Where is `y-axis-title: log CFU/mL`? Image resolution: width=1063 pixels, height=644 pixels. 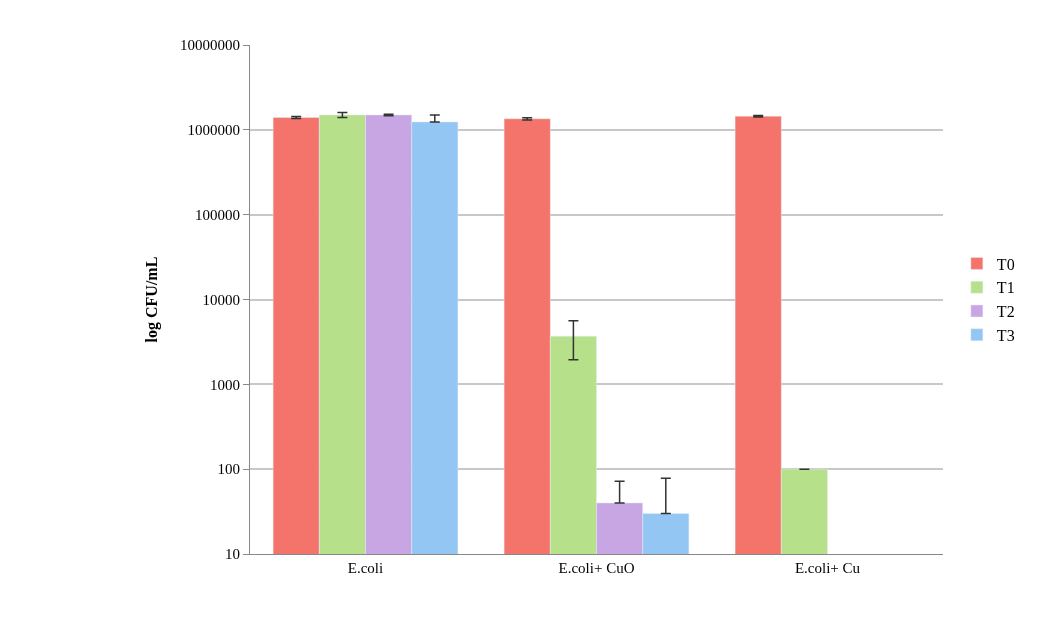 y-axis-title: log CFU/mL is located at coordinates (151, 299).